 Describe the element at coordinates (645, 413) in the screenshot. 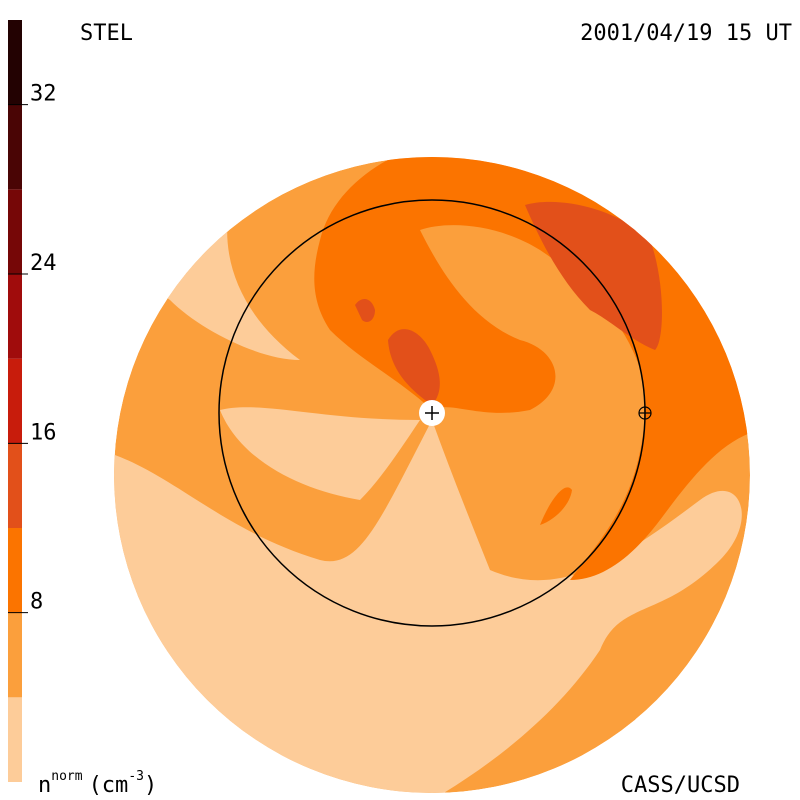

I see `earth-marker` at that location.